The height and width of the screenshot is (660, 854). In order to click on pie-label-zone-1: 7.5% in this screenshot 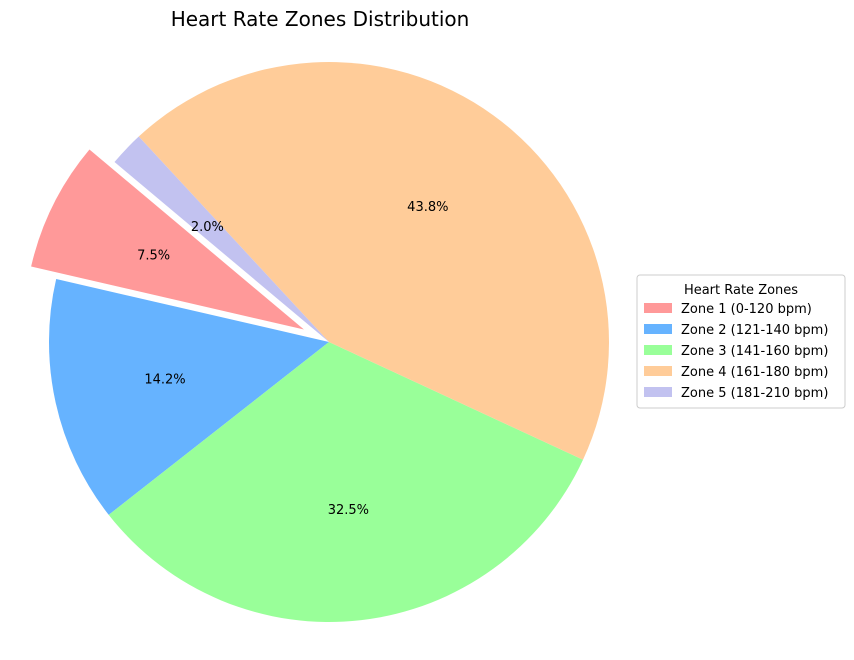, I will do `click(153, 256)`.